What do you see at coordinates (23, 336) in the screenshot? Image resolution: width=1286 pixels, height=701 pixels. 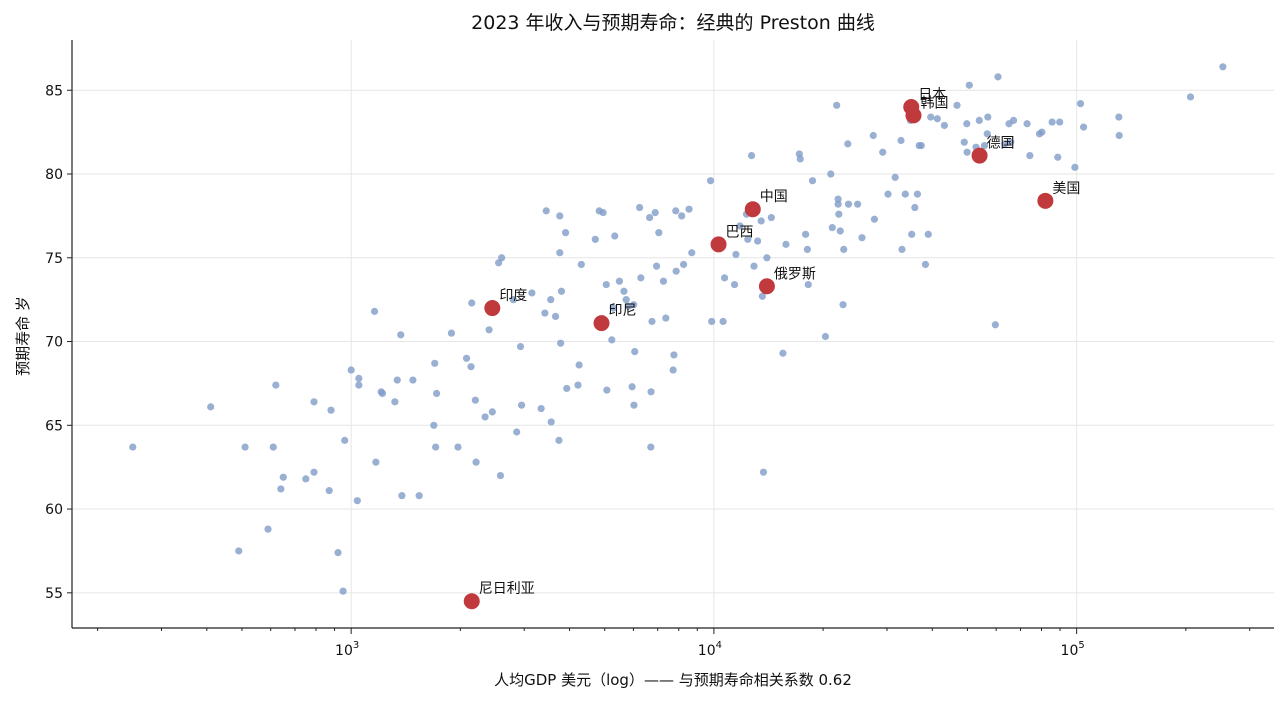 I see `y-axis-label: 预期寿命 岁` at bounding box center [23, 336].